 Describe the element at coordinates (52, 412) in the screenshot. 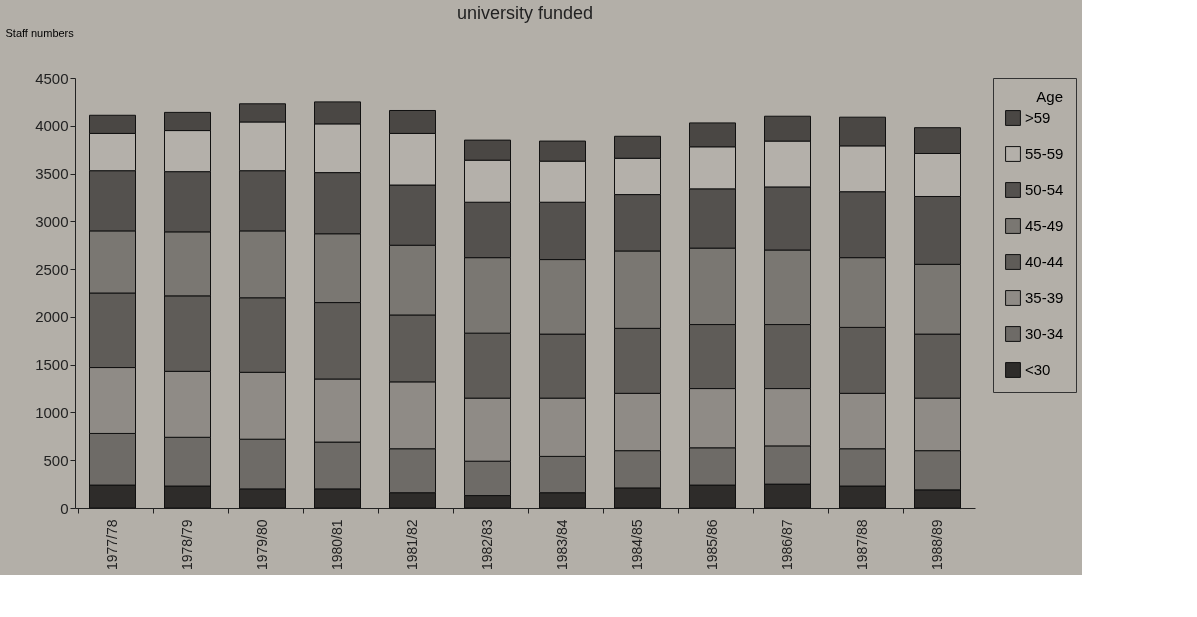

I see `y-tick-label: 1000` at that location.